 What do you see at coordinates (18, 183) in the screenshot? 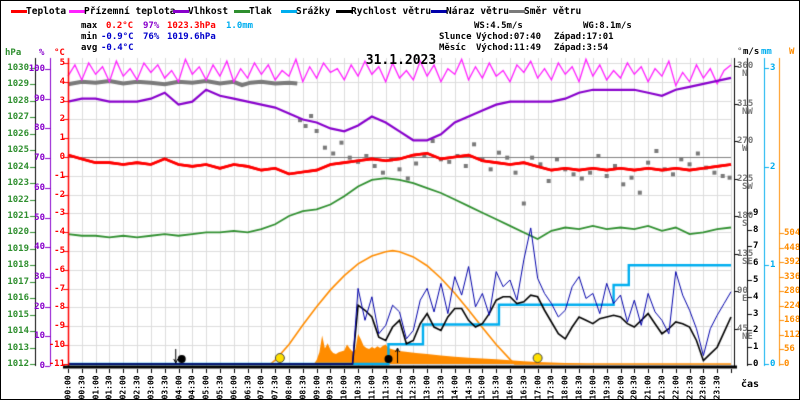
I see `hpa-tick-label: 1023` at bounding box center [18, 183].